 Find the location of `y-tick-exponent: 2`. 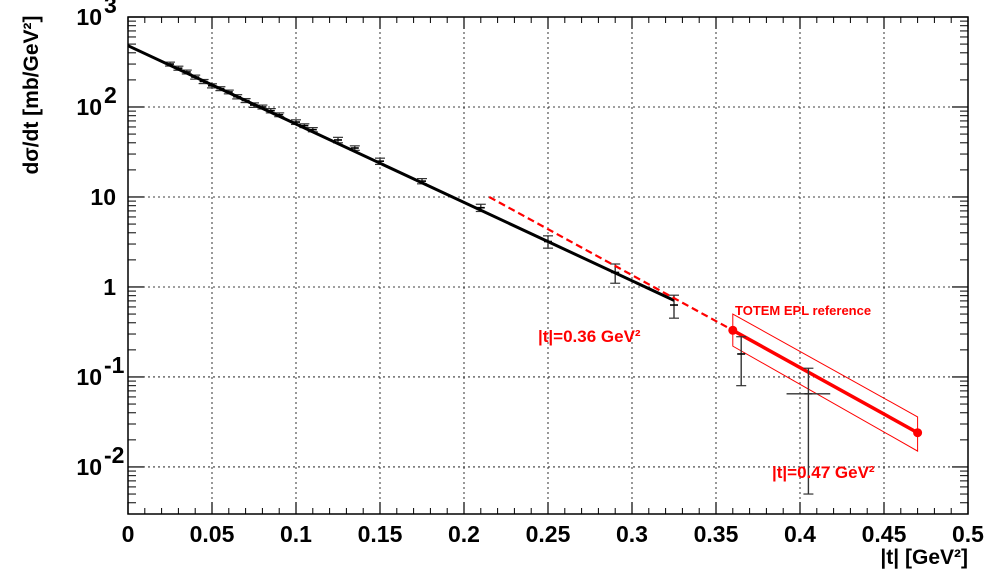

y-tick-exponent: 2 is located at coordinates (110, 95).